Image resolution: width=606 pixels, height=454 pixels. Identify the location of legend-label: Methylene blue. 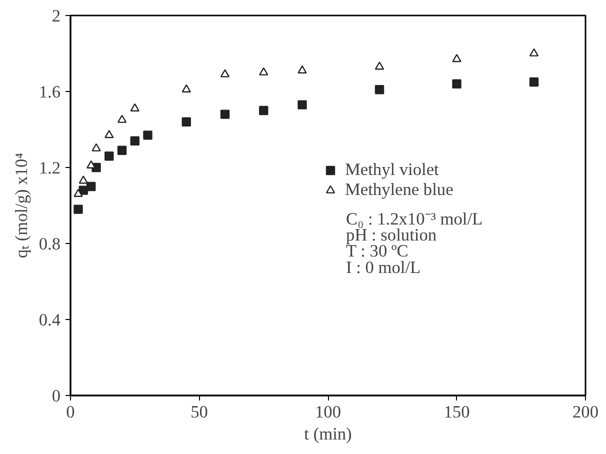
(399, 190).